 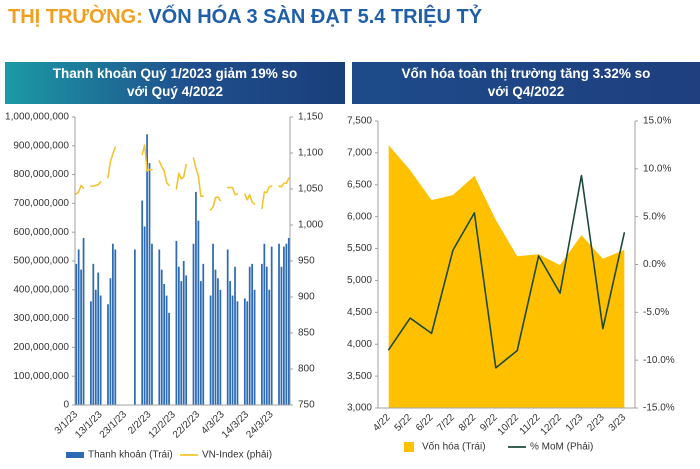 What do you see at coordinates (654, 264) in the screenshot?
I see `y2-tick-label: 0.0%` at bounding box center [654, 264].